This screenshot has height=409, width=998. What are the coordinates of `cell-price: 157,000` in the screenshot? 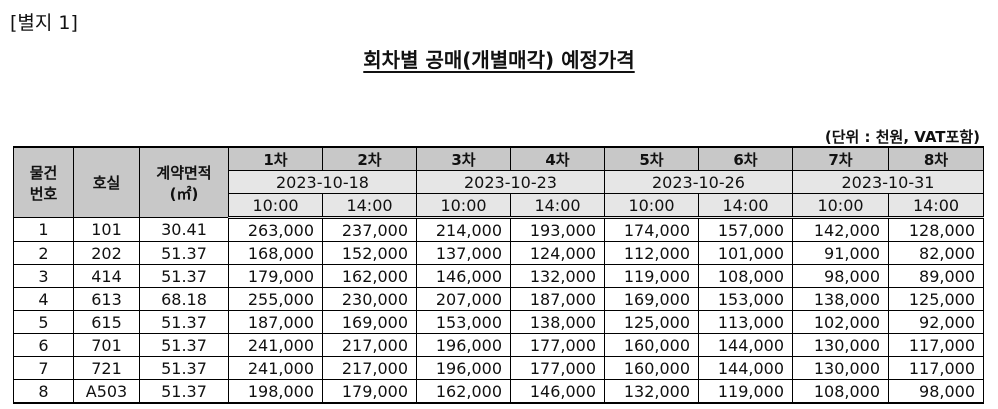 It's located at (745, 229).